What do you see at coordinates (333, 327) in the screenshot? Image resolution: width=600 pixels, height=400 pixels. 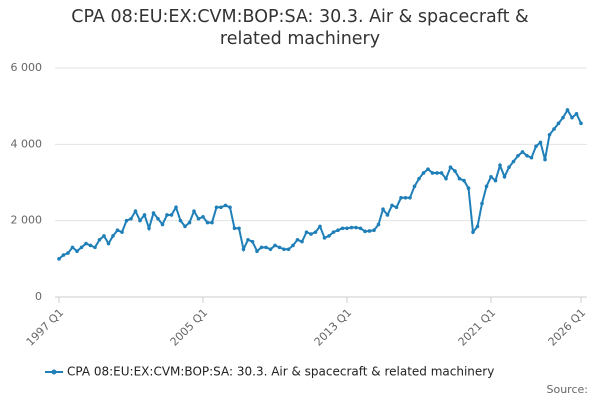 I see `x-tick-label: 2013 Q1` at bounding box center [333, 327].